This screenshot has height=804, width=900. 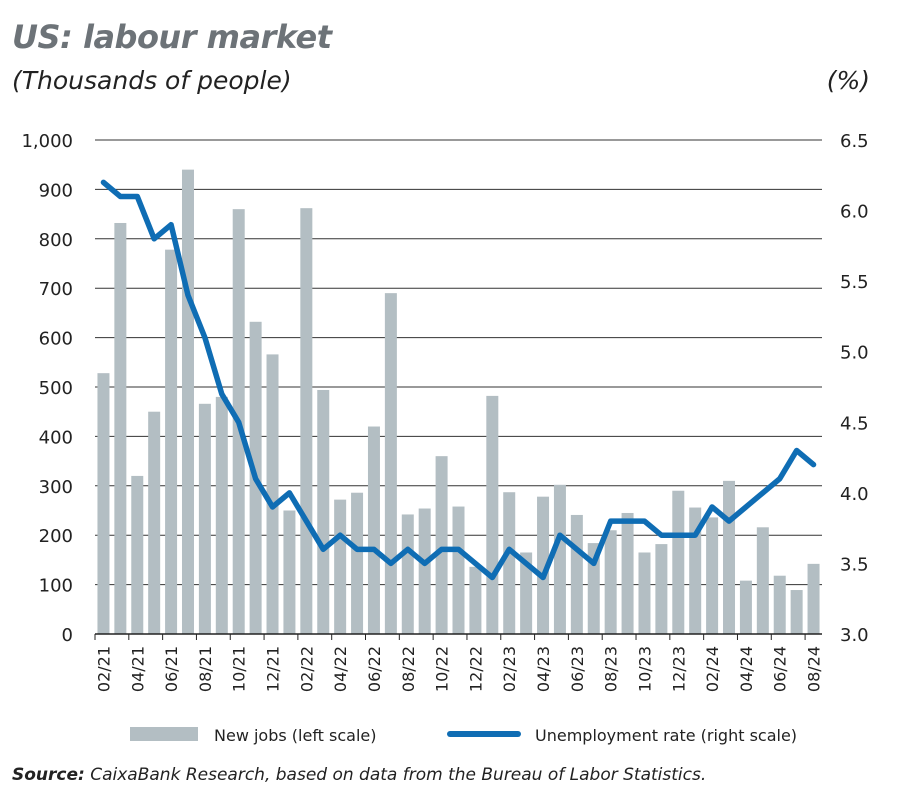 I want to click on right-tick-label: 4.5, so click(x=854, y=423).